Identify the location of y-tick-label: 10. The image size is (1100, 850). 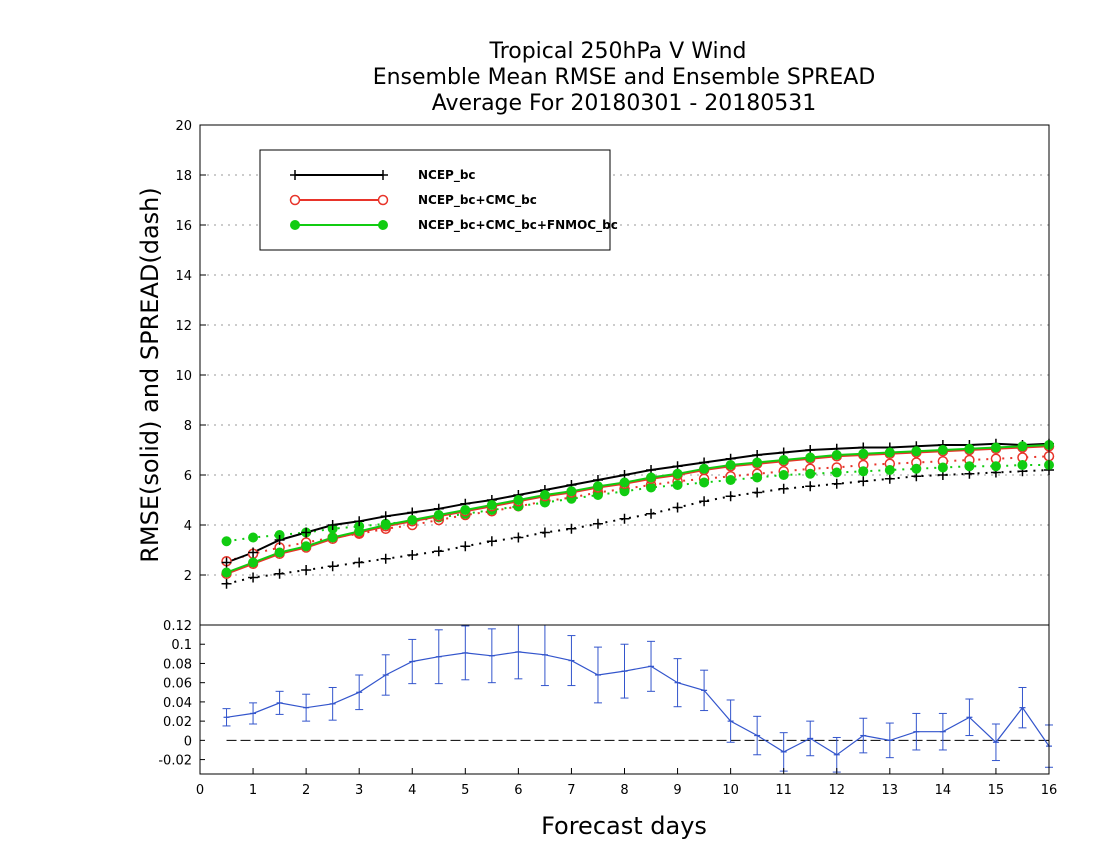
(183, 376).